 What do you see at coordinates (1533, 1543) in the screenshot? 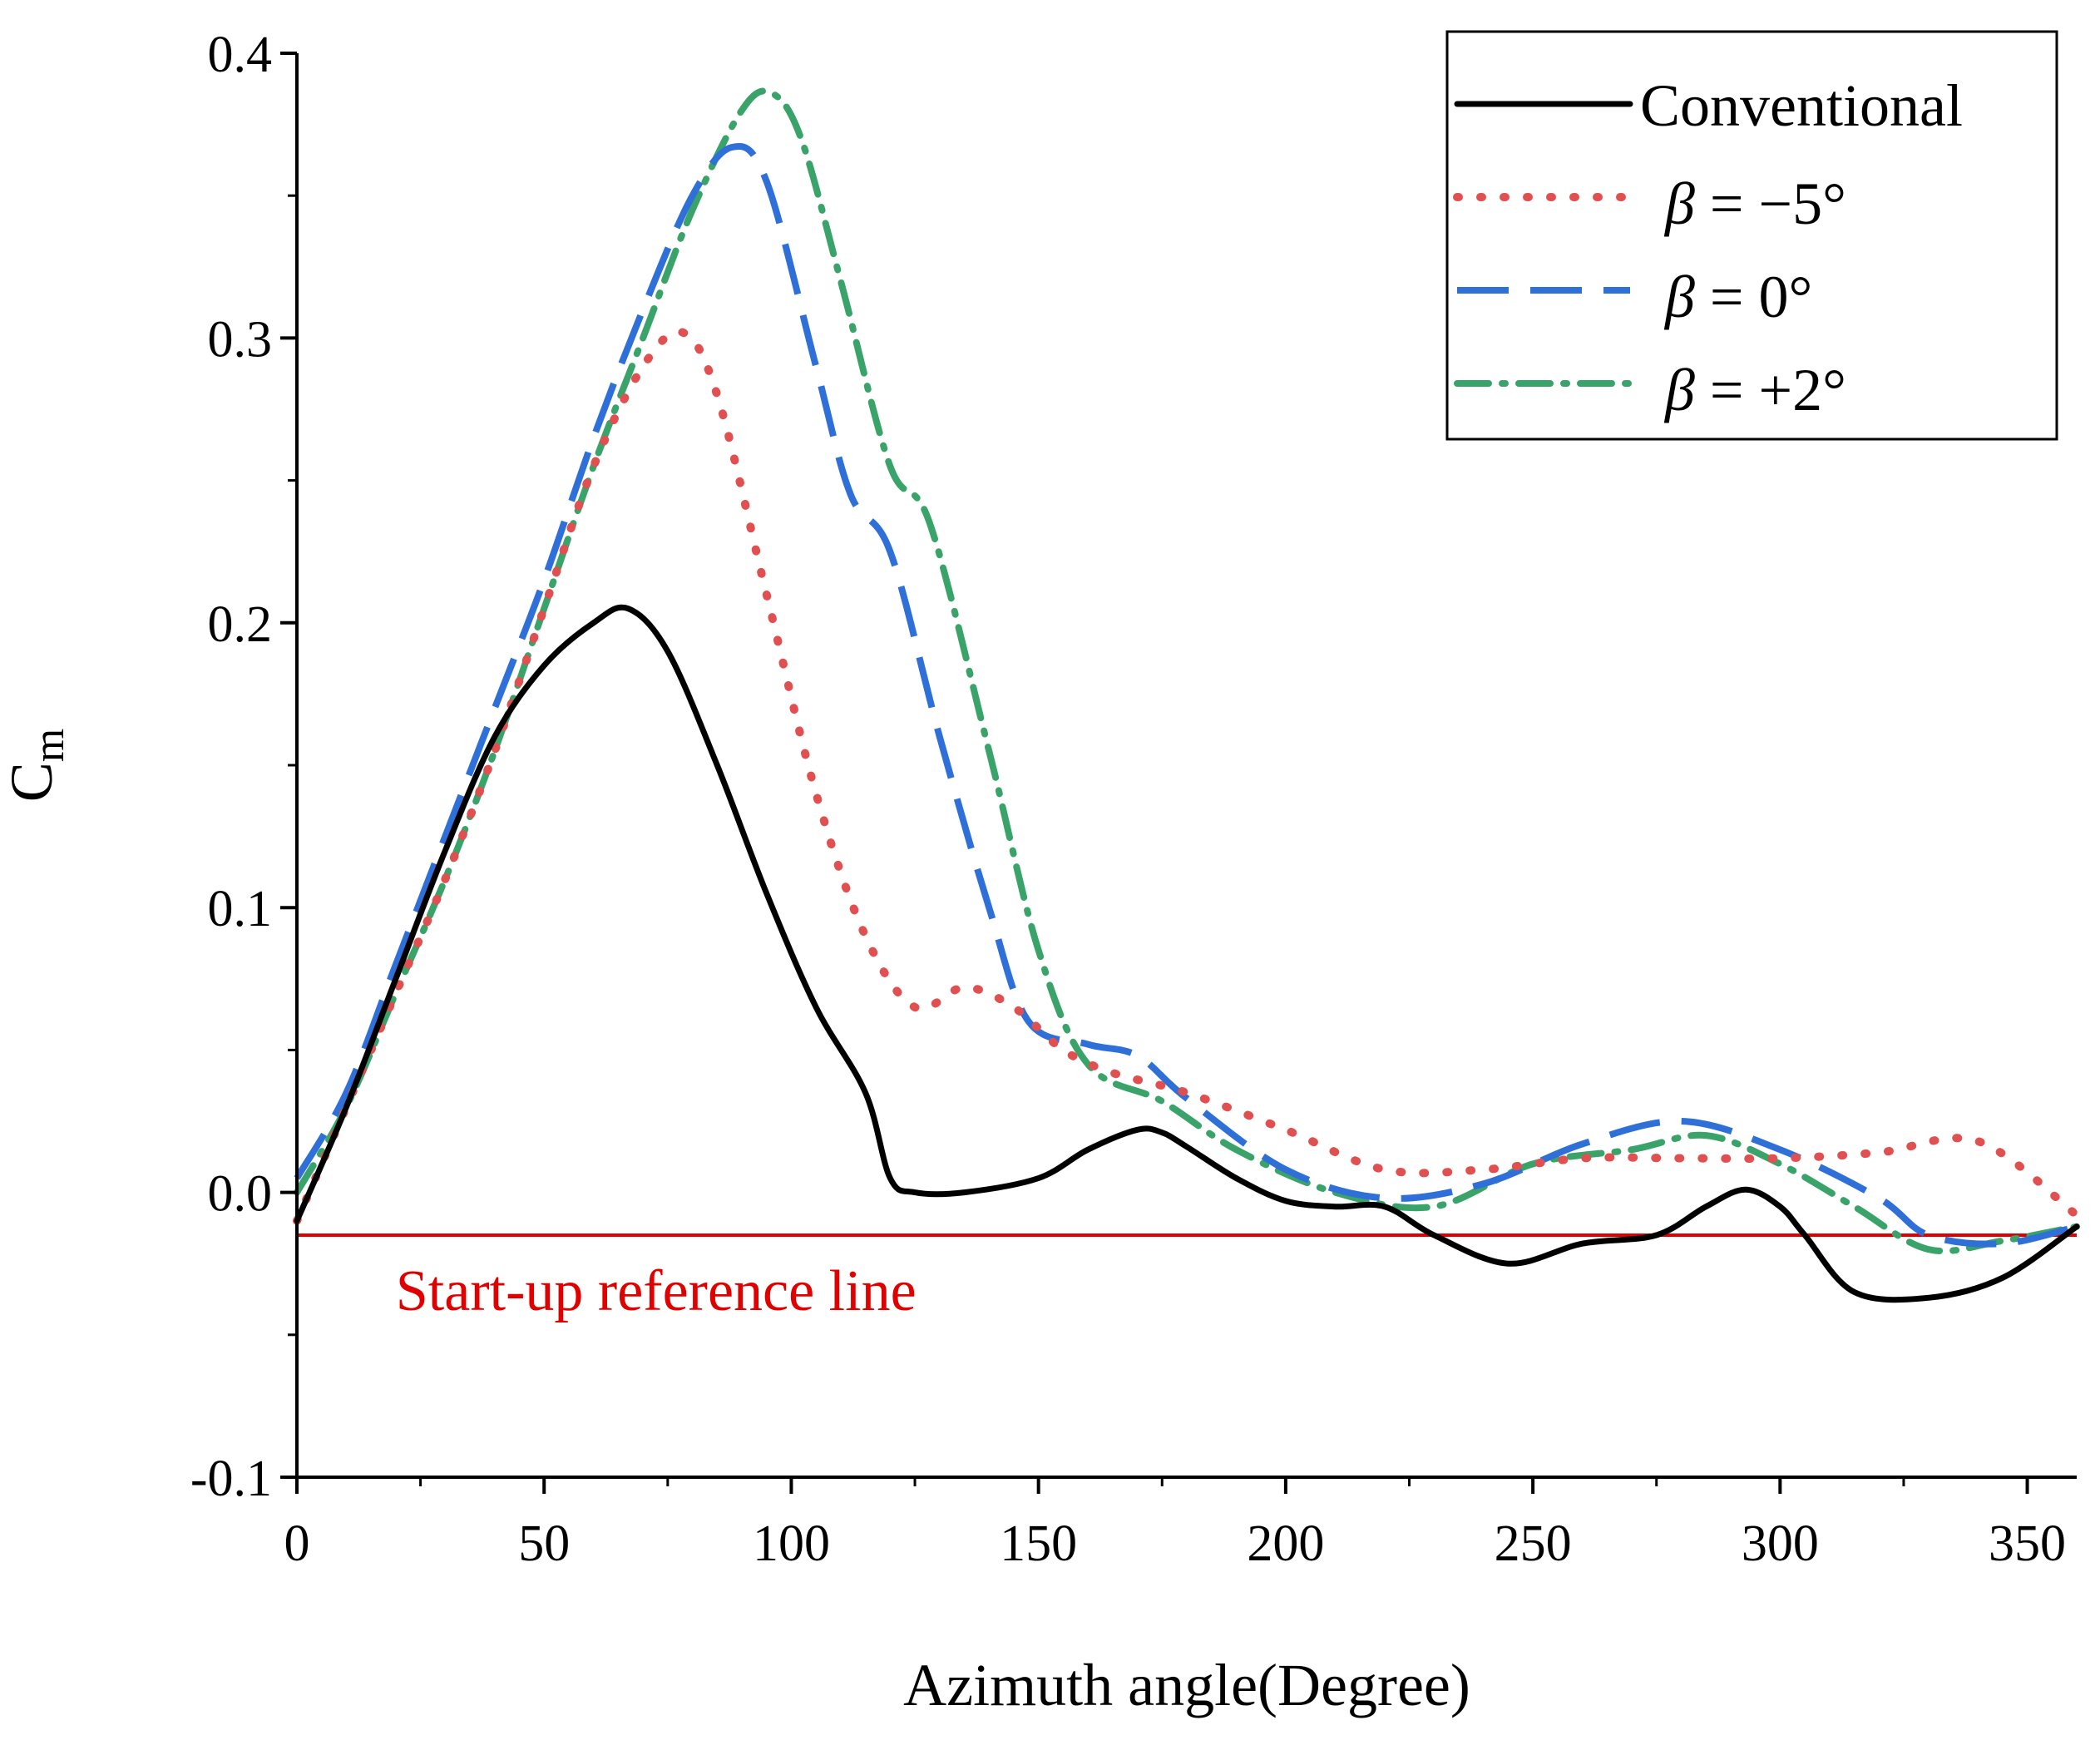
I see `x-tick-label: 250` at bounding box center [1533, 1543].